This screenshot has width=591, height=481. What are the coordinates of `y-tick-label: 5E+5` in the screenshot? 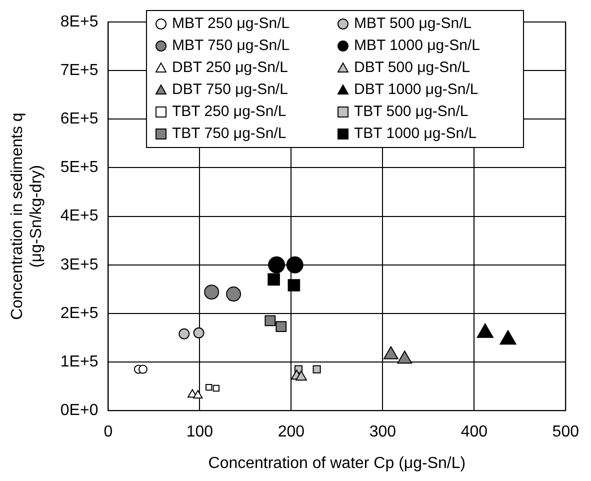 It's located at (79, 167).